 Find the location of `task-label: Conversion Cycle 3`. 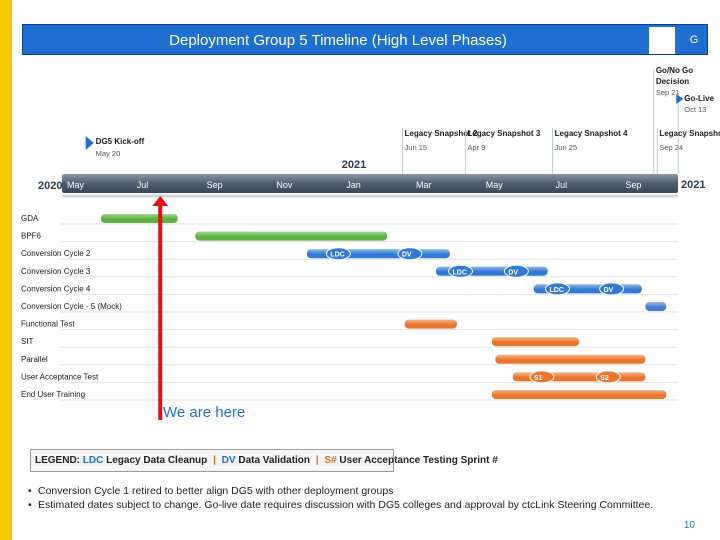

task-label: Conversion Cycle 3 is located at coordinates (56, 271).